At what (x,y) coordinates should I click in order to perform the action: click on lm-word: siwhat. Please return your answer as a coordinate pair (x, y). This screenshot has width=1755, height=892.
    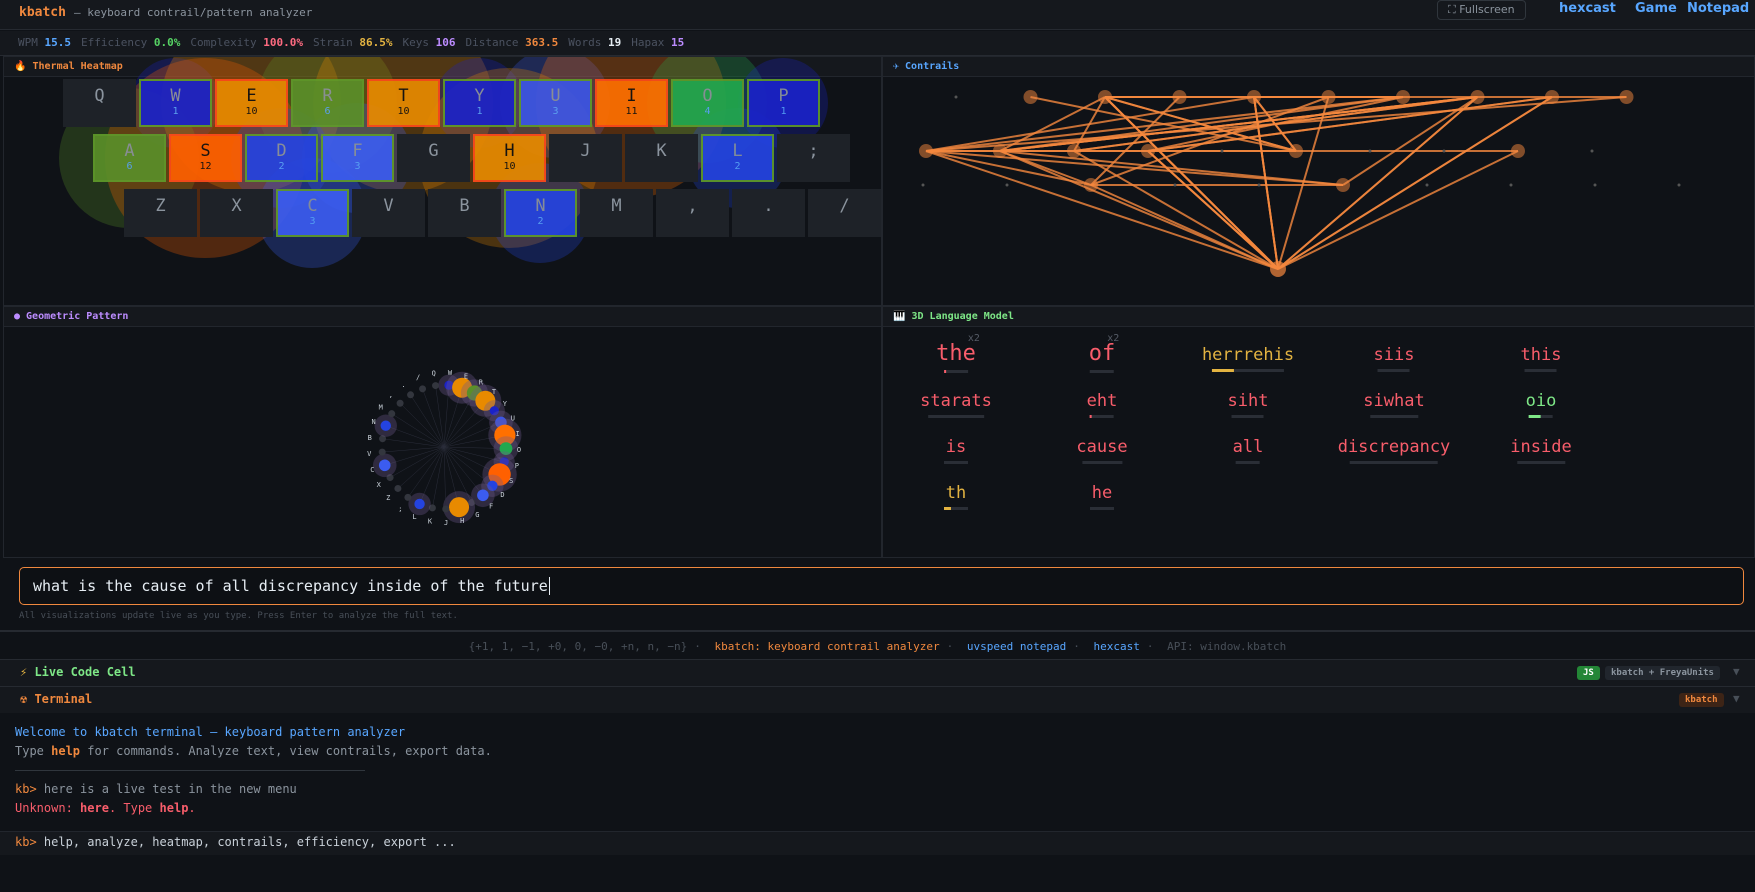
    Looking at the image, I should click on (1394, 404).